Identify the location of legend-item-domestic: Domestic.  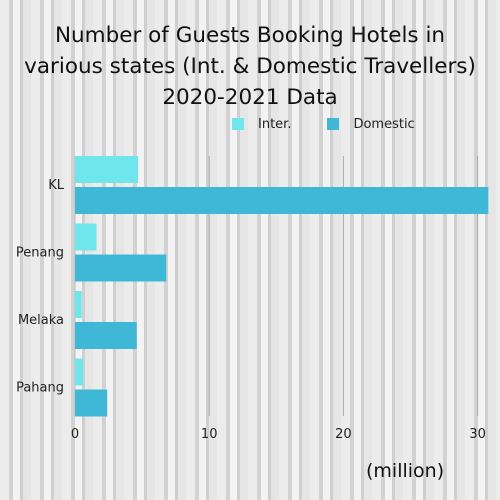
(371, 124).